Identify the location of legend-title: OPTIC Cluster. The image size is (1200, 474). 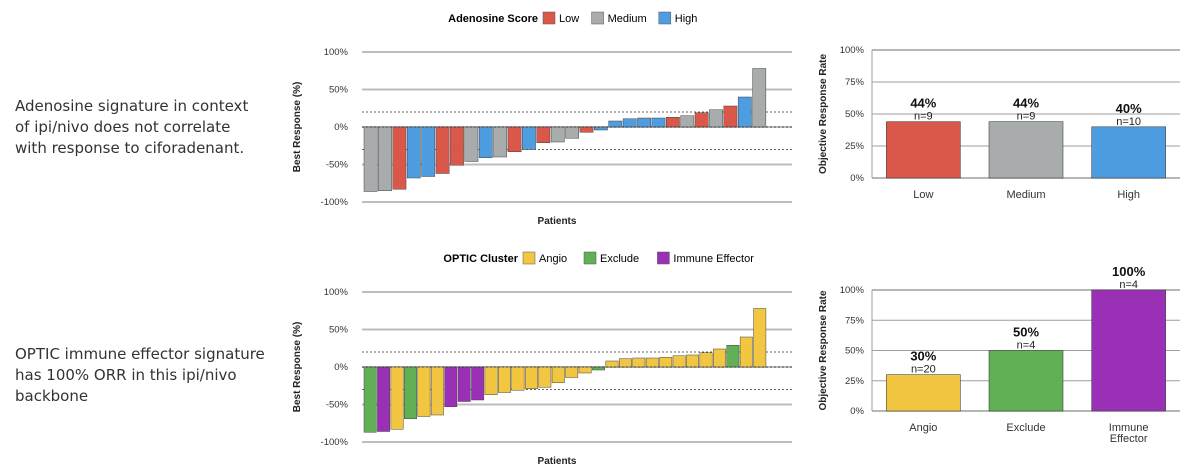
(480, 259).